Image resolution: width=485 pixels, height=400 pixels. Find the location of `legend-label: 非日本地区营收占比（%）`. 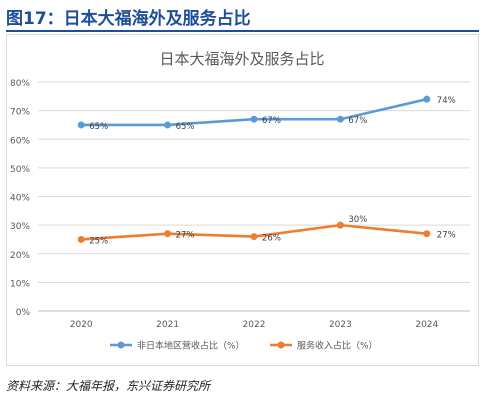

legend-label: 非日本地区营收占比（%） is located at coordinates (191, 346).